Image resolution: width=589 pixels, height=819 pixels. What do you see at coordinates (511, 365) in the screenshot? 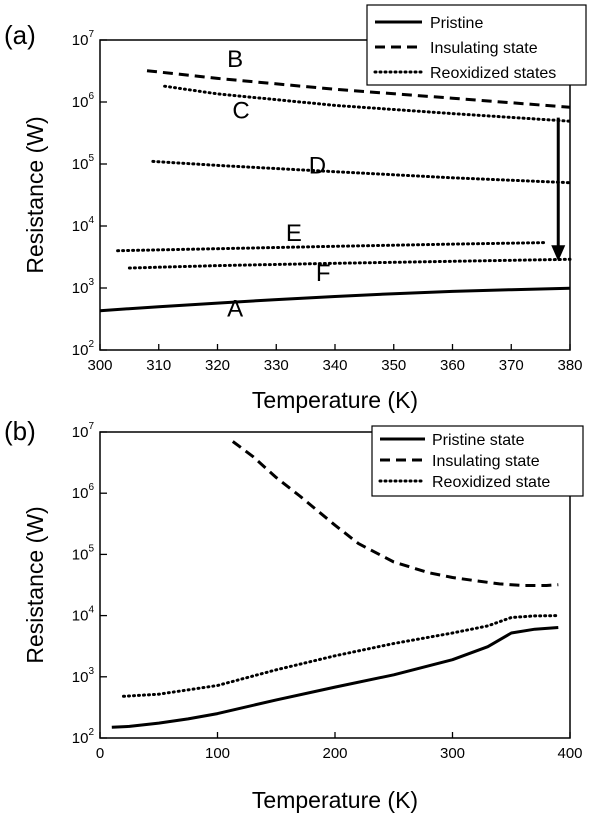
I see `panel-a-x-tick-label: 370` at bounding box center [511, 365].